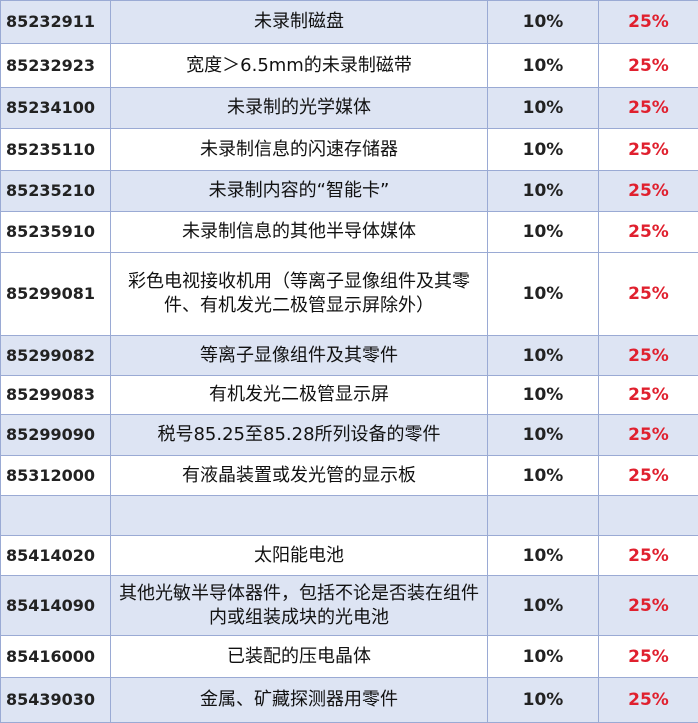 This screenshot has height=723, width=698. What do you see at coordinates (56, 150) in the screenshot?
I see `hs-code-cell: 85235110` at bounding box center [56, 150].